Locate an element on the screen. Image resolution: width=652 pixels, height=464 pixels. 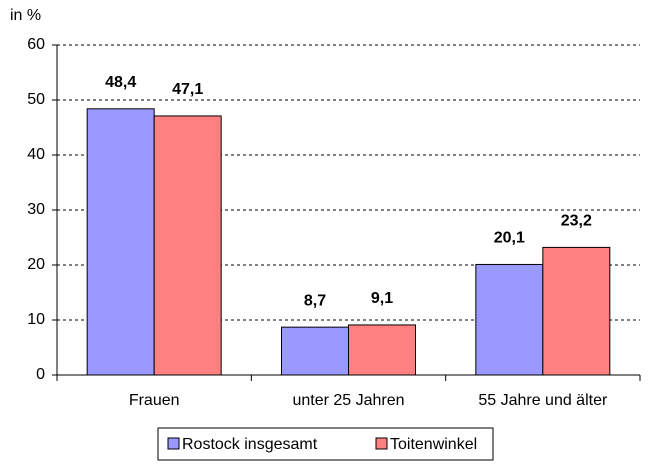
y-tick-label: 10 is located at coordinates (36, 319).